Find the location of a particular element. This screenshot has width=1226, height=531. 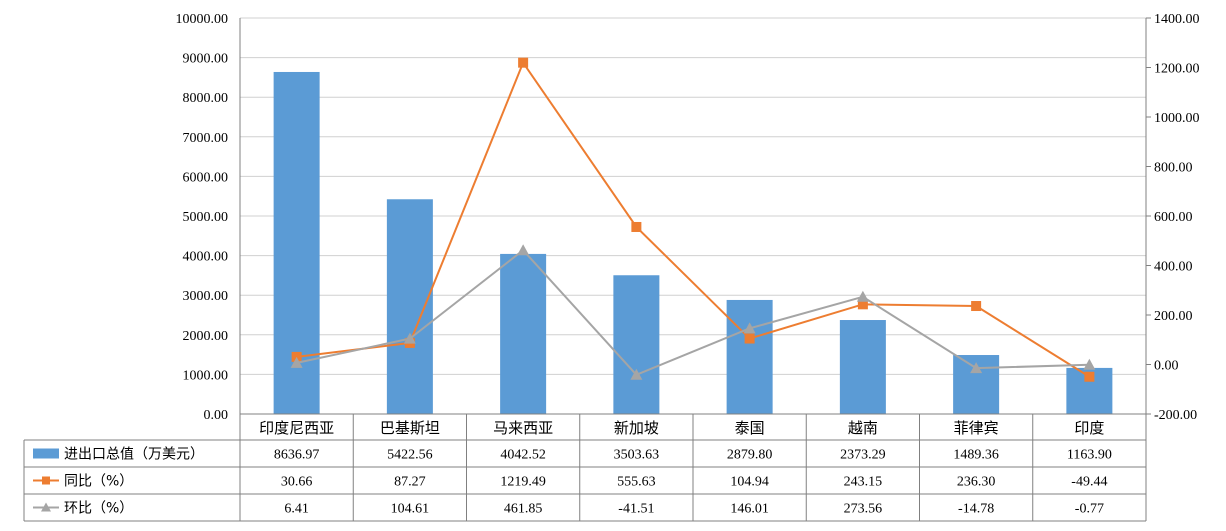

table-cell-value: -49.44 is located at coordinates (1089, 482).